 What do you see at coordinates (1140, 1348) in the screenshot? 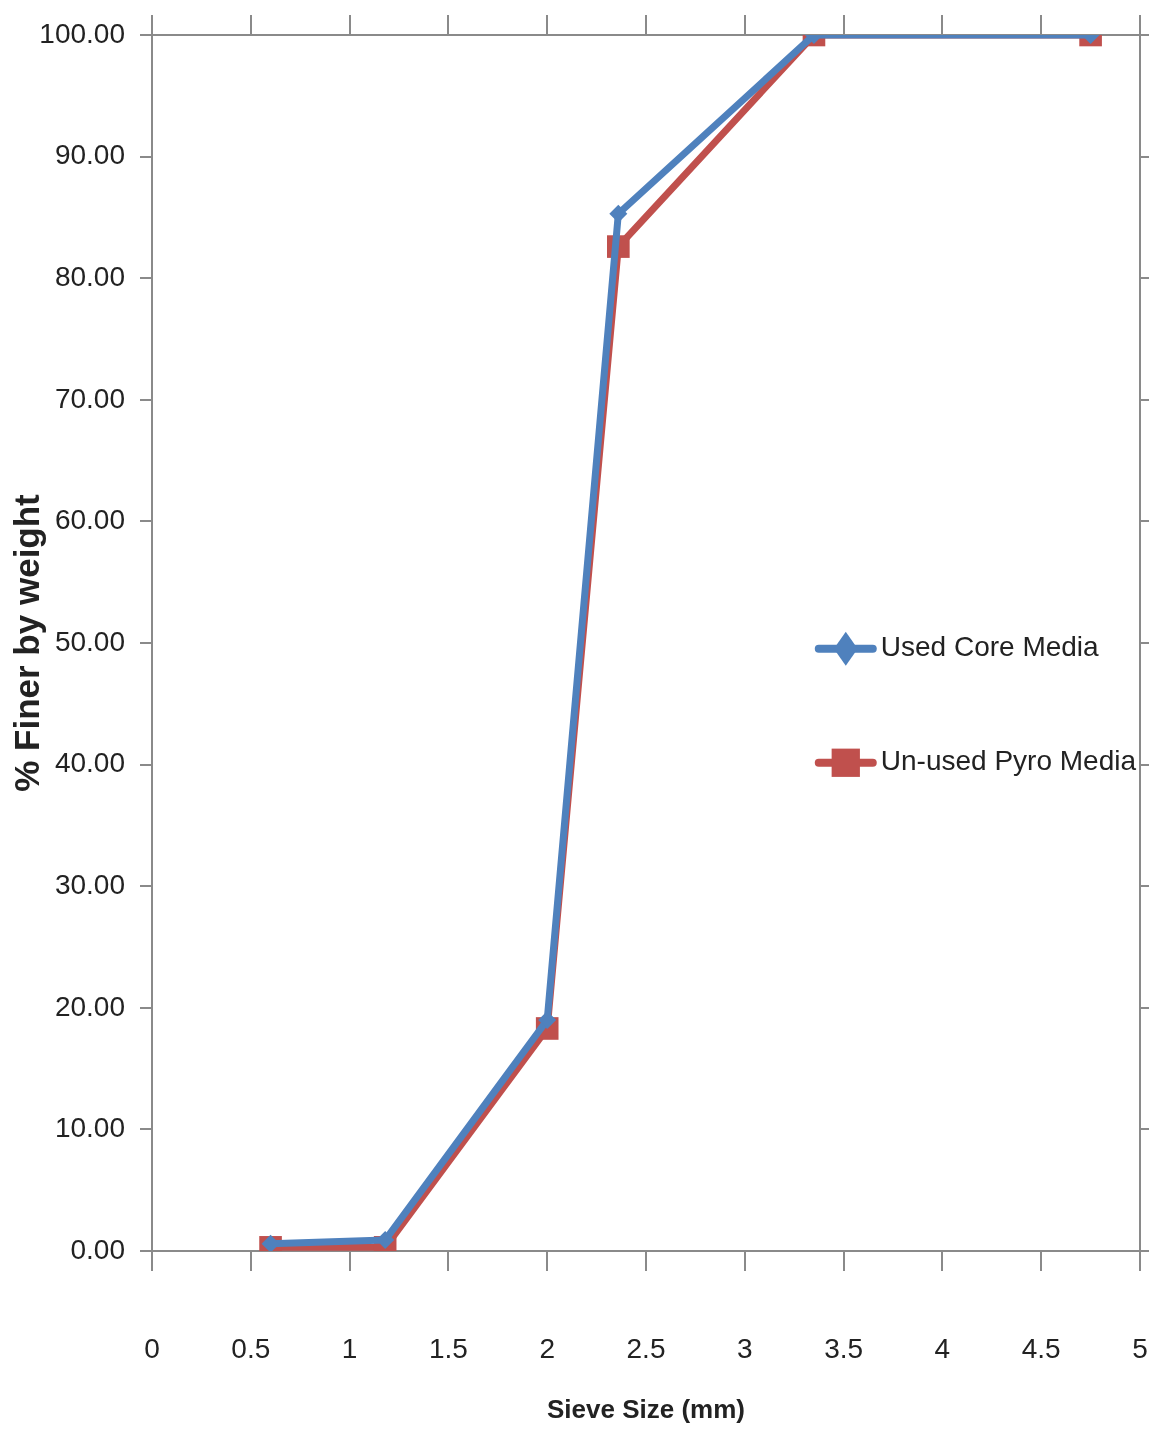
I see `x-tick-label: 5` at bounding box center [1140, 1348].